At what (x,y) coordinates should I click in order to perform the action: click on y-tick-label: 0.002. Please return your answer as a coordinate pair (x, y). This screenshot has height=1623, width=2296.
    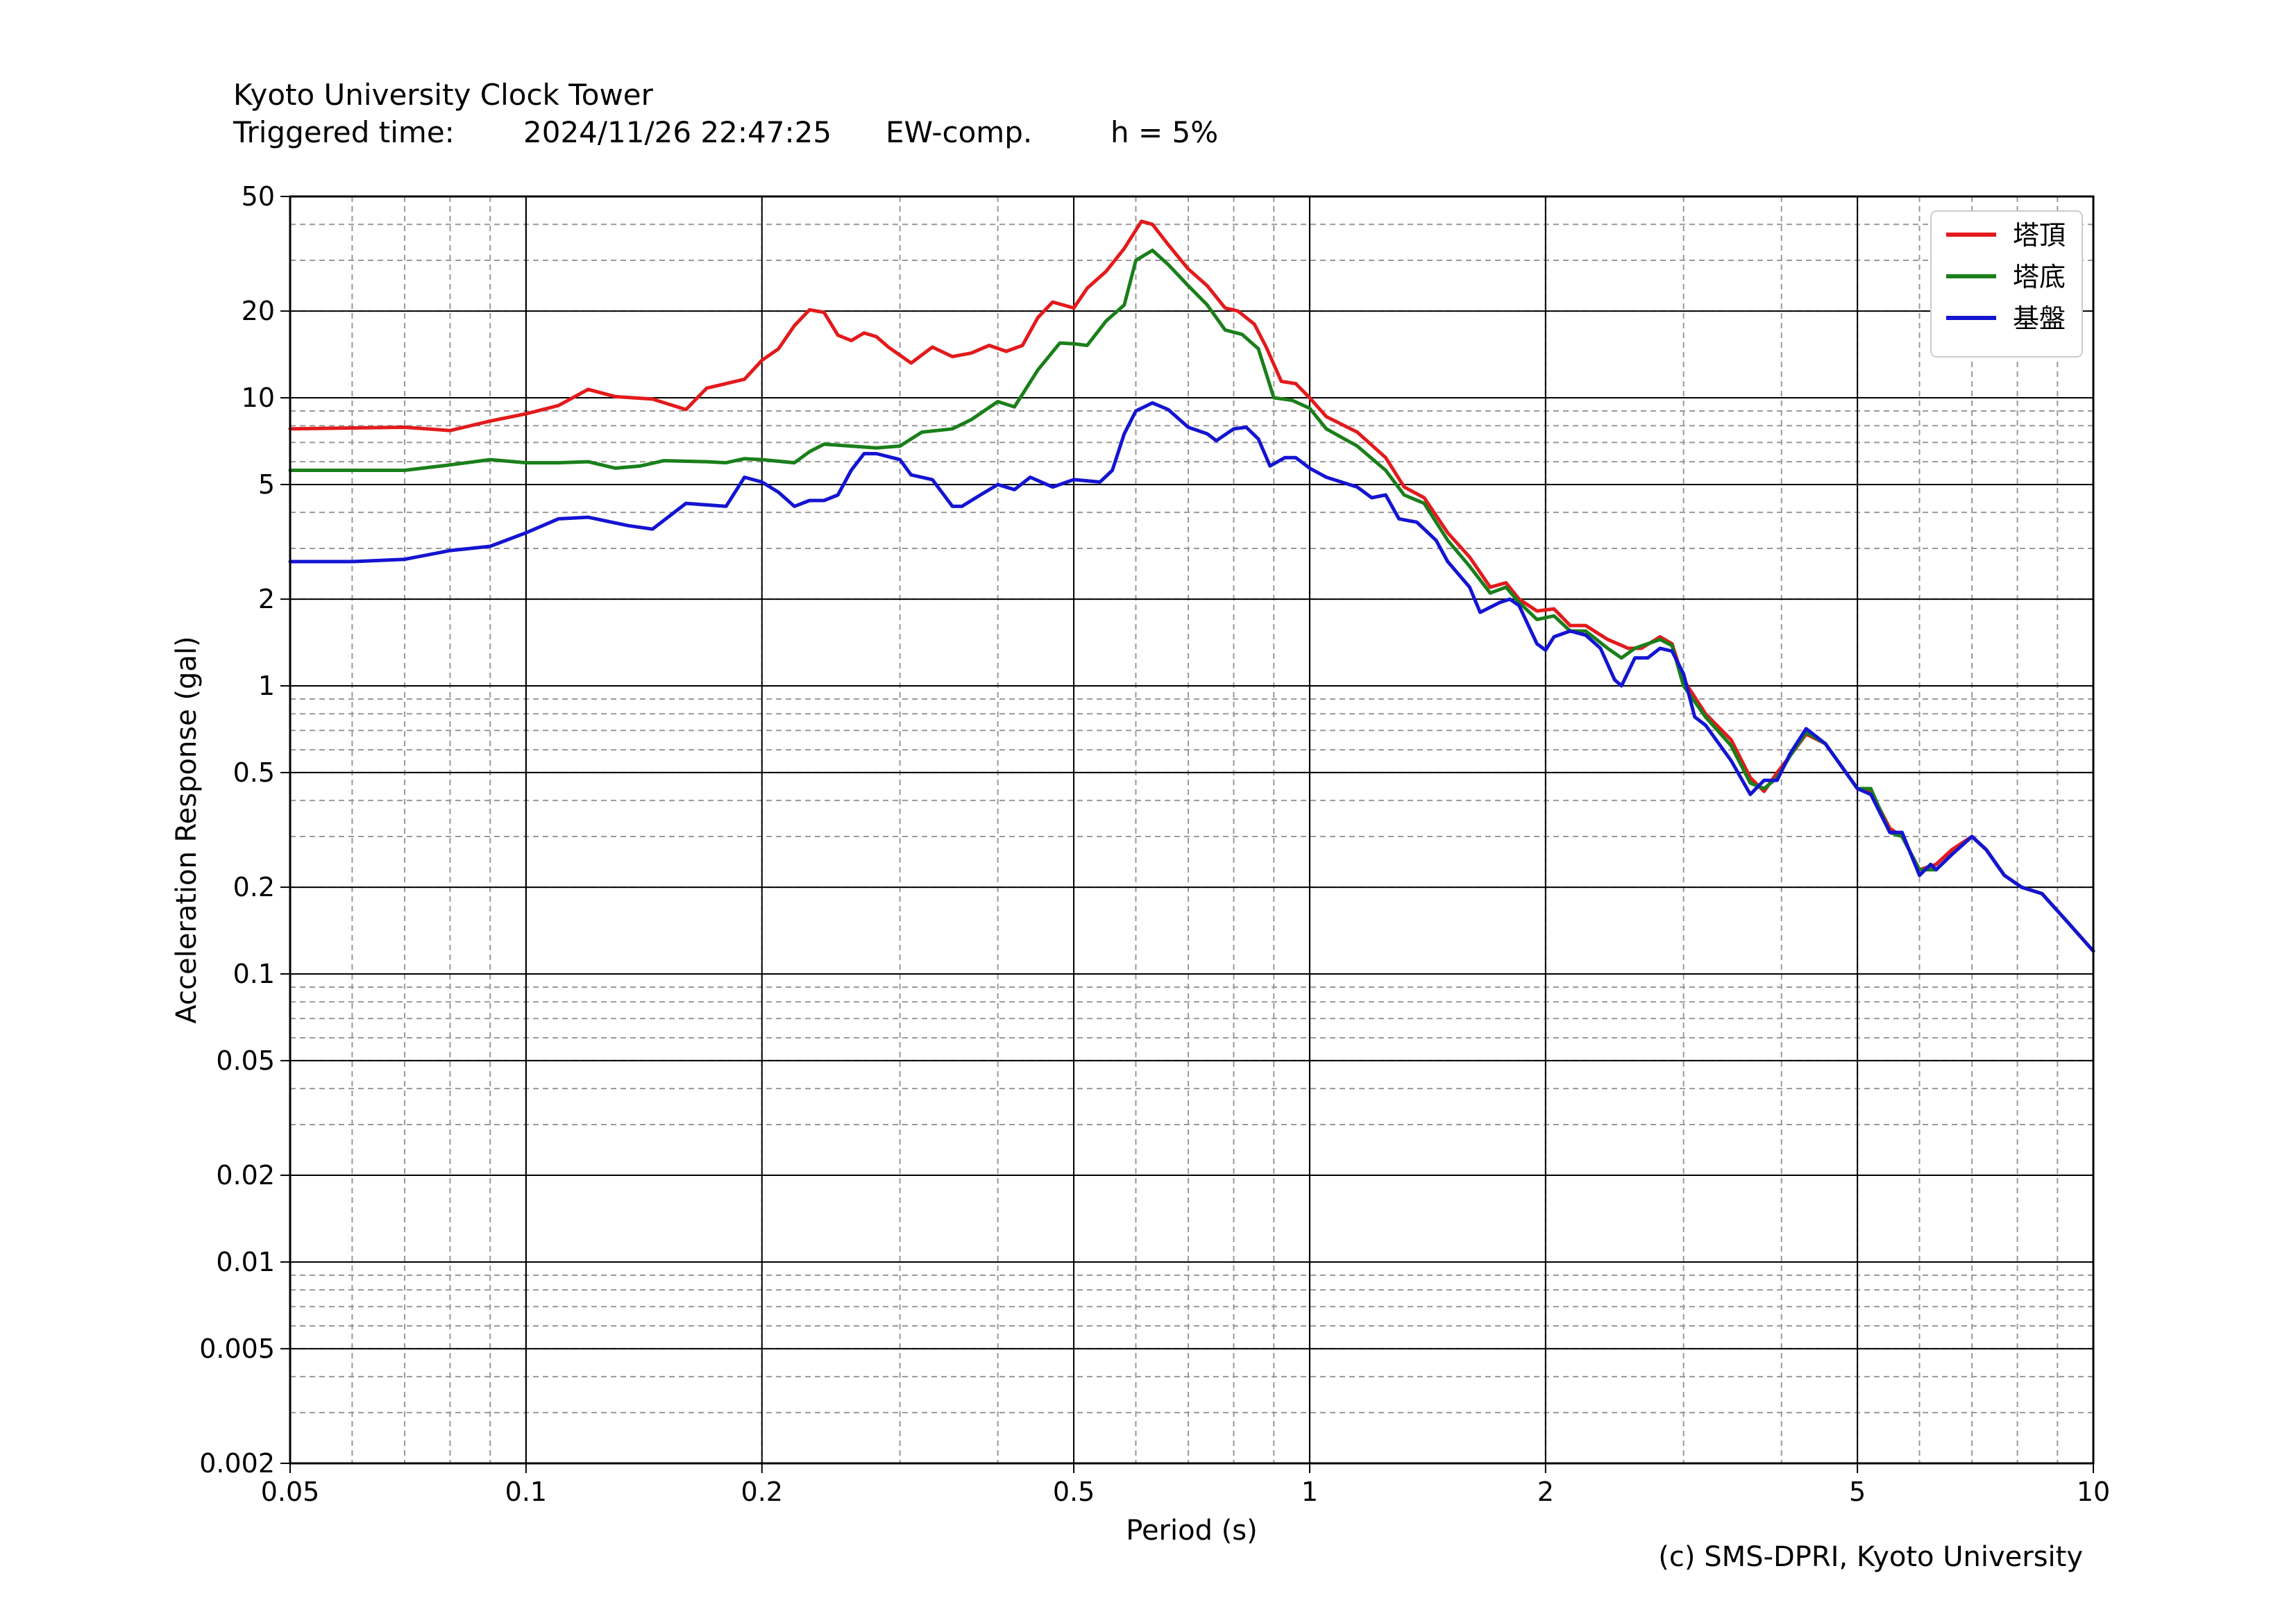
    Looking at the image, I should click on (237, 1463).